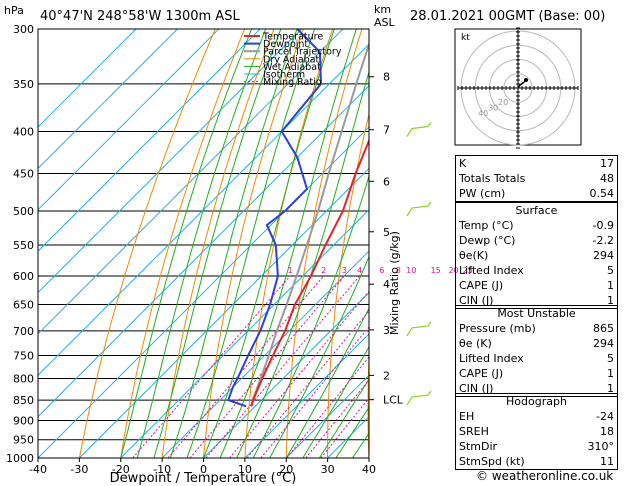 This screenshot has width=629, height=486. I want to click on legend-entry: Wet Adiabat, so click(292, 67).